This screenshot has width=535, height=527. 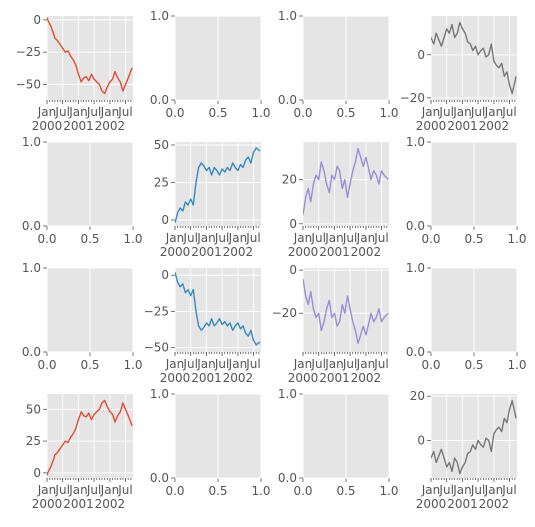 What do you see at coordinates (338, 64) in the screenshot?
I see `subplot-r0-c2: 0.0 0.5 1.0 0.0 1.0` at bounding box center [338, 64].